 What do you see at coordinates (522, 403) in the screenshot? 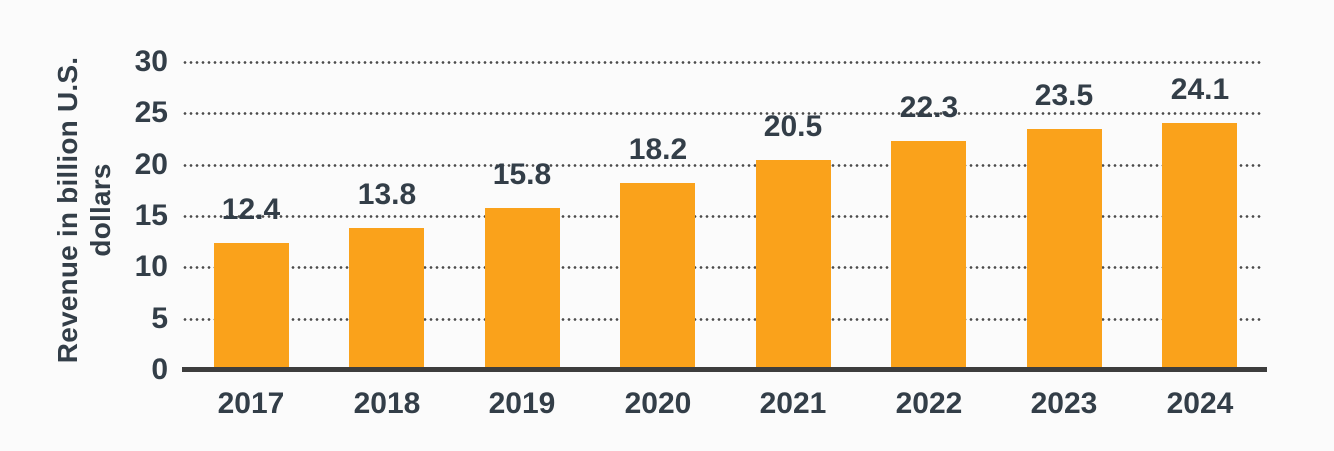
I see `x-tick-label-2019: 2019` at bounding box center [522, 403].